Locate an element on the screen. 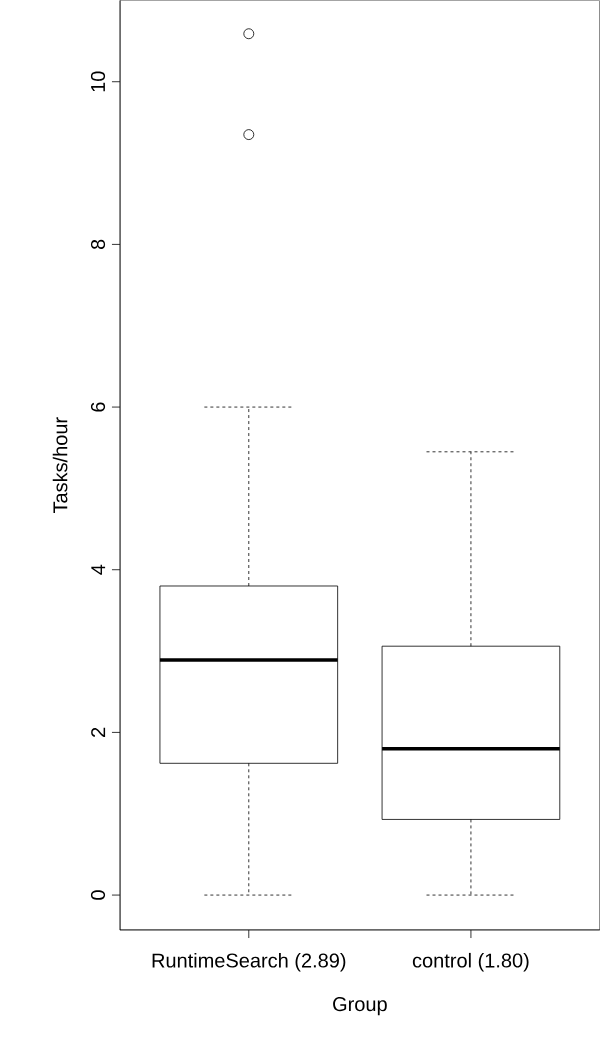 This screenshot has height=1050, width=600. y-tick-label: 2 is located at coordinates (98, 732).